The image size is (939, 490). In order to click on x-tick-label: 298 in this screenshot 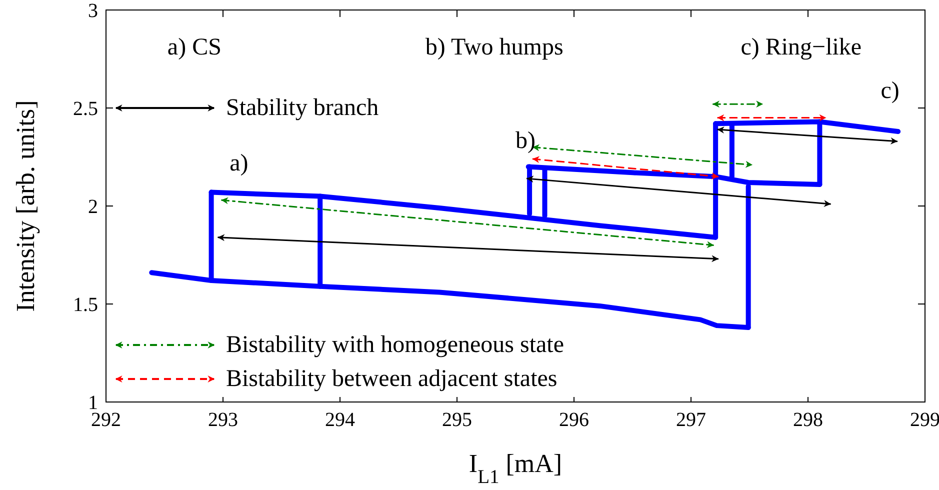, I will do `click(808, 420)`.